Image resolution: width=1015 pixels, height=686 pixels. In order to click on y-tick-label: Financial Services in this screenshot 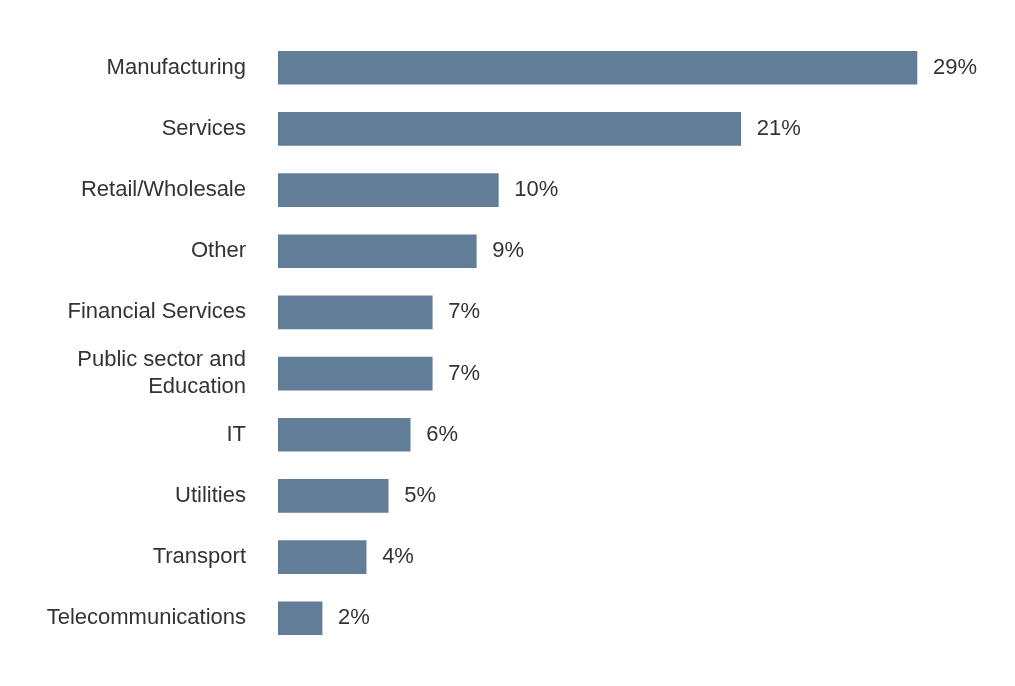, I will do `click(156, 311)`.